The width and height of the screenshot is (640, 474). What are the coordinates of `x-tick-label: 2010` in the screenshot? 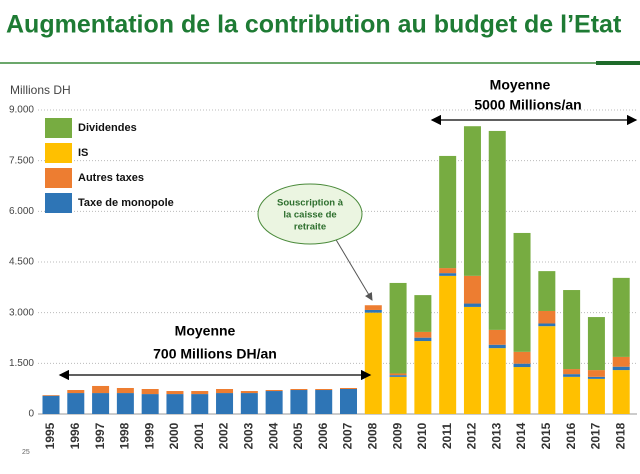 It's located at (422, 435).